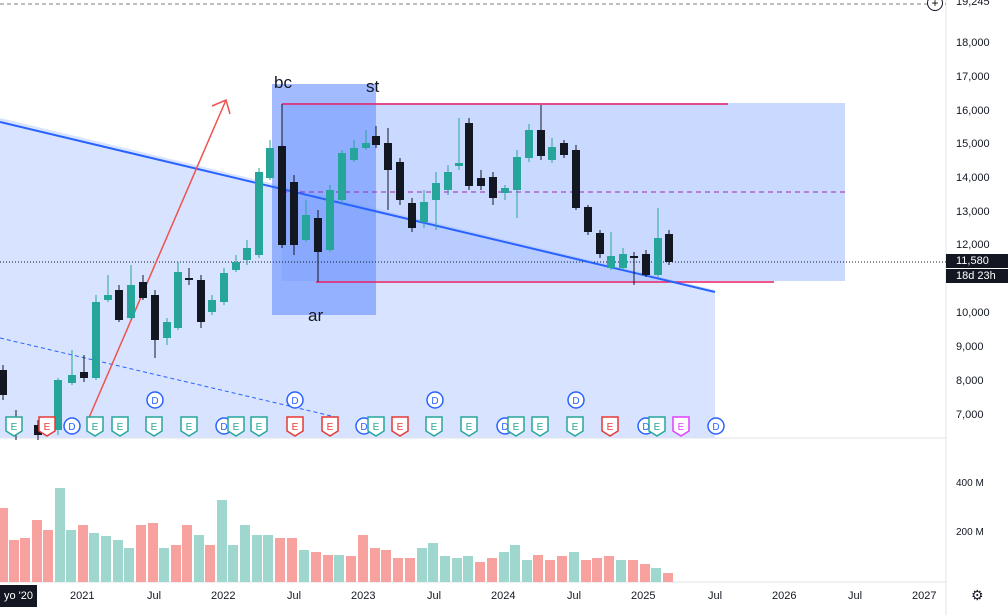  What do you see at coordinates (373, 86) in the screenshot?
I see `annotation-st: st` at bounding box center [373, 86].